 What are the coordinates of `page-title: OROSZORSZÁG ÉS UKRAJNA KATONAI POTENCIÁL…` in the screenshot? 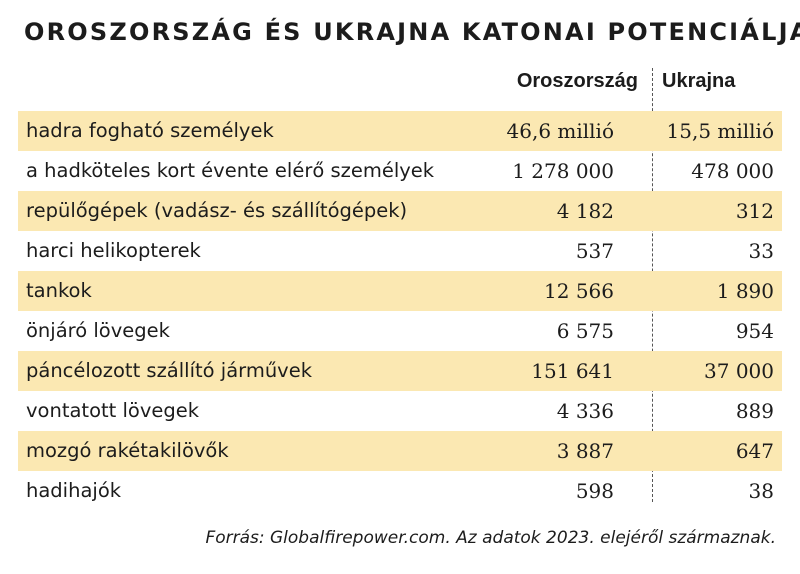 It's located at (412, 32).